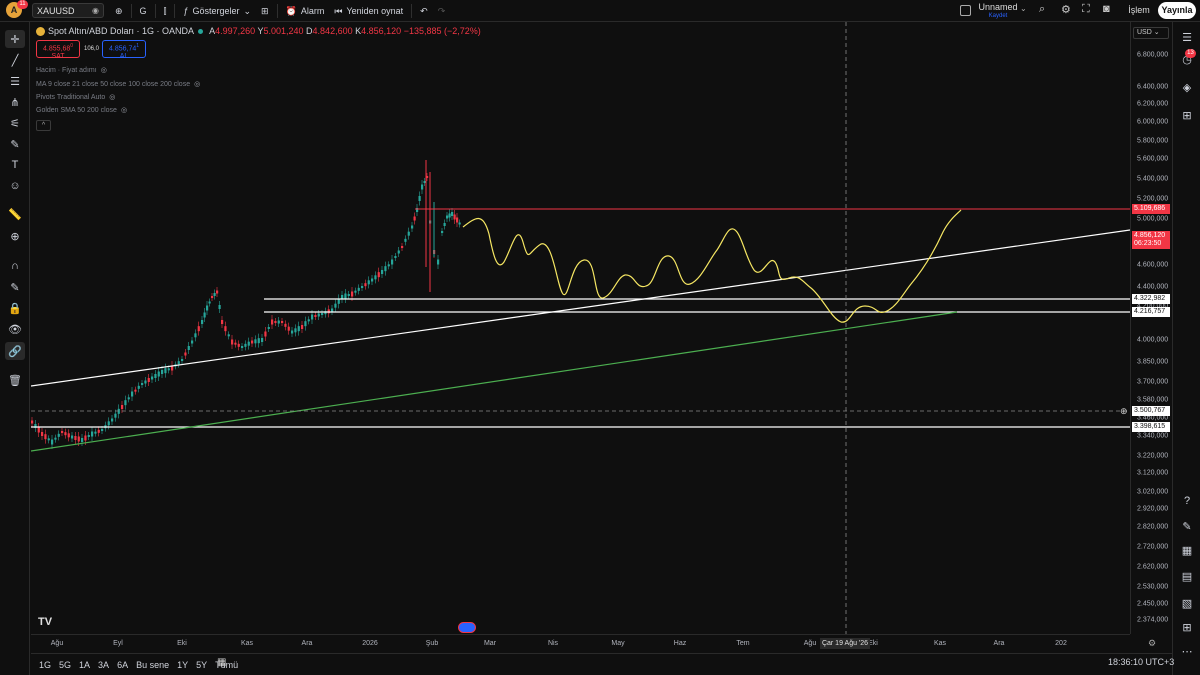 Image resolution: width=1200 pixels, height=675 pixels. I want to click on interval-button: G, so click(143, 11).